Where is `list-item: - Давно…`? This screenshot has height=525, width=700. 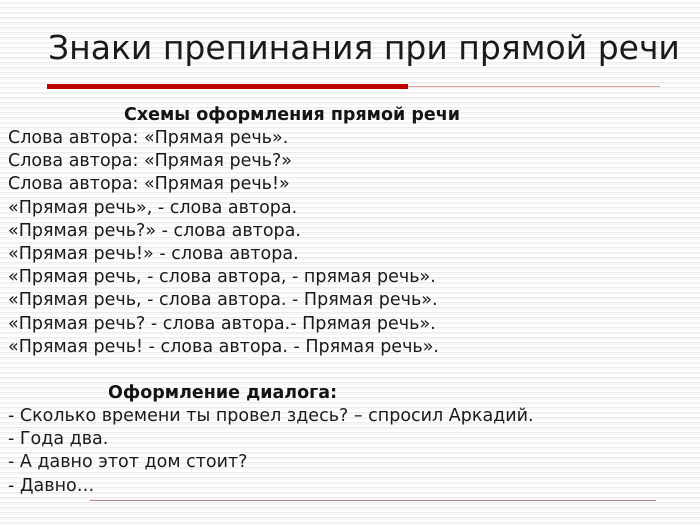 list-item: - Давно… is located at coordinates (51, 485).